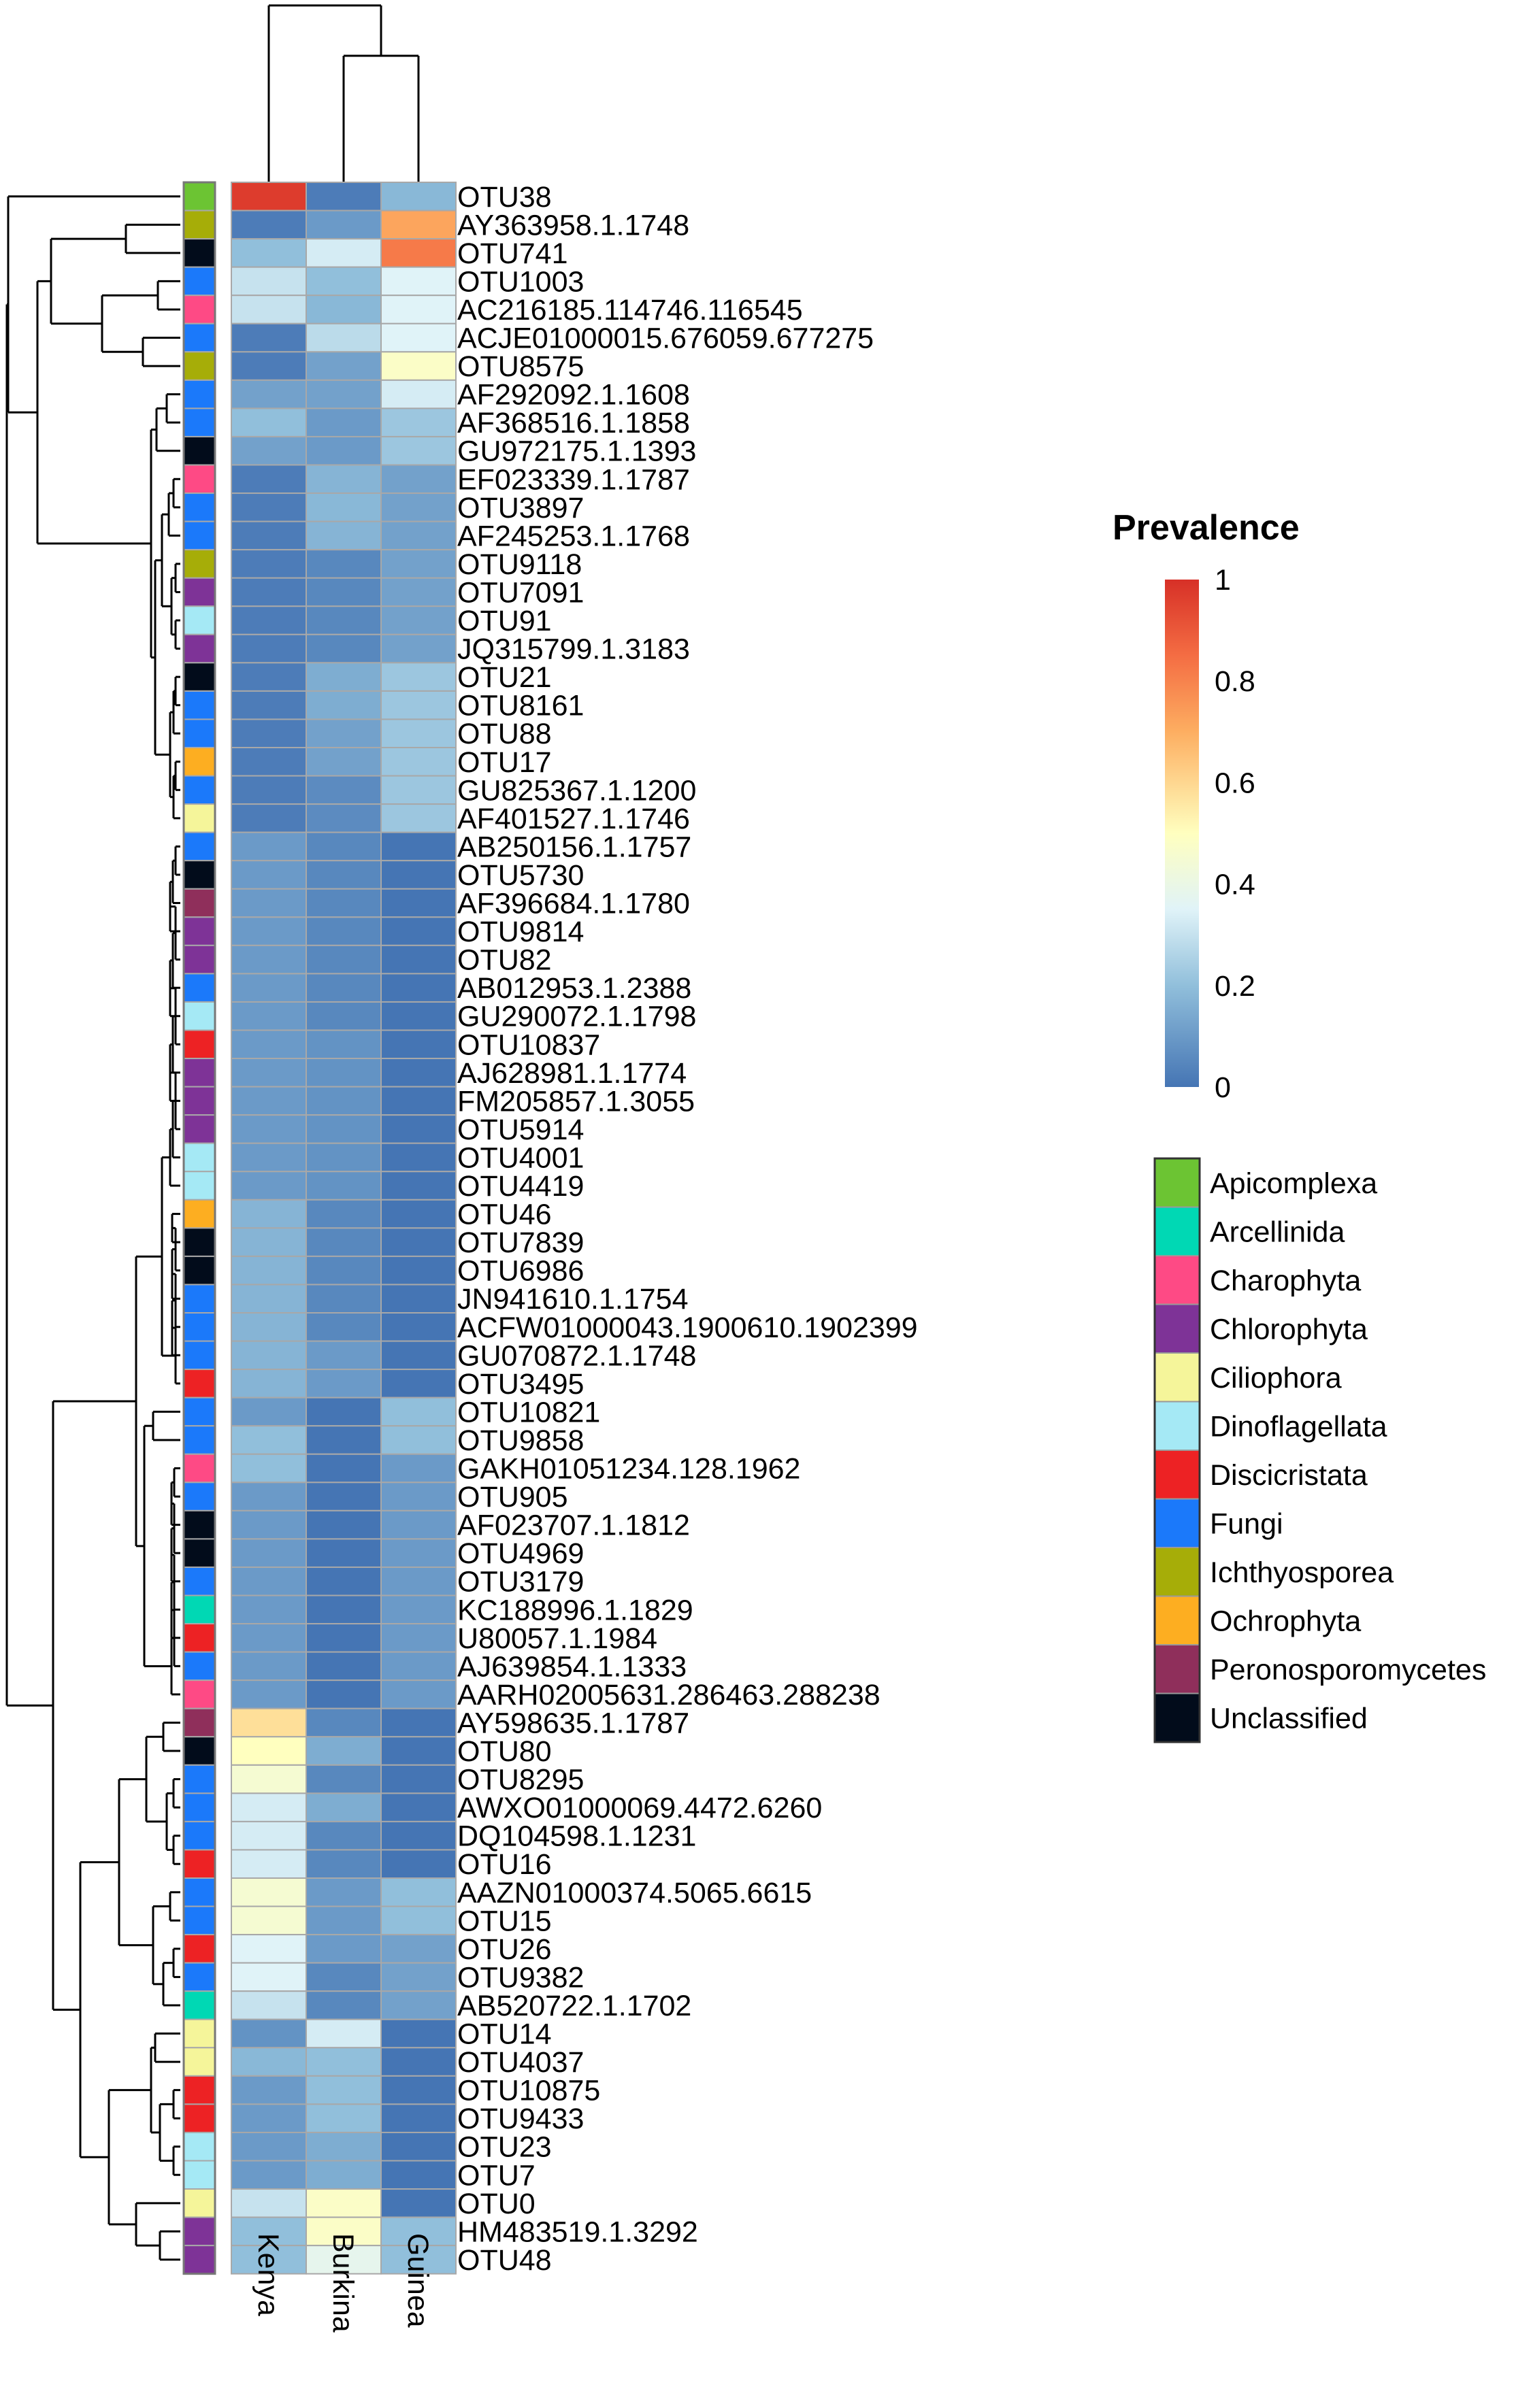 This screenshot has width=1531, height=2408. What do you see at coordinates (1177, 1450) in the screenshot?
I see `group-legend-border` at bounding box center [1177, 1450].